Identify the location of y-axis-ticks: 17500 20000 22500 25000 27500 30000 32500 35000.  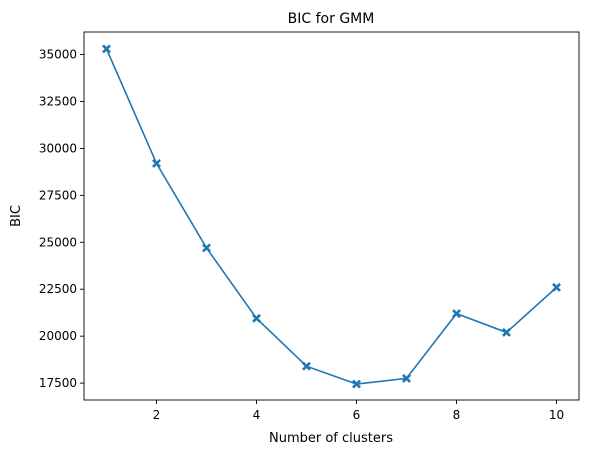
(61, 219).